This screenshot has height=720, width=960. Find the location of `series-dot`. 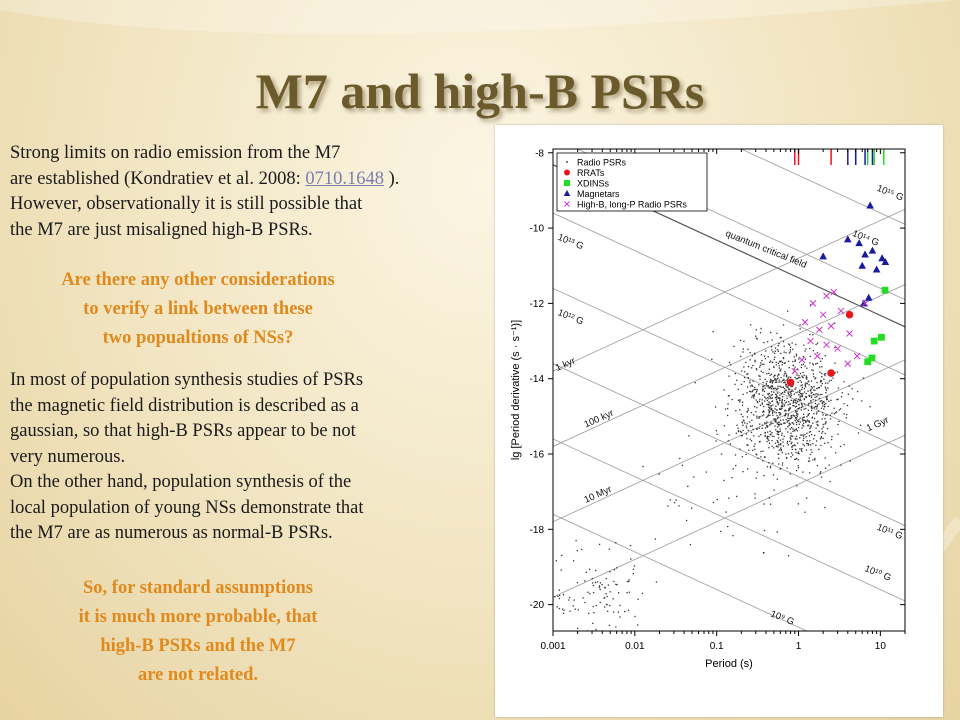

series-dot is located at coordinates (712, 467).